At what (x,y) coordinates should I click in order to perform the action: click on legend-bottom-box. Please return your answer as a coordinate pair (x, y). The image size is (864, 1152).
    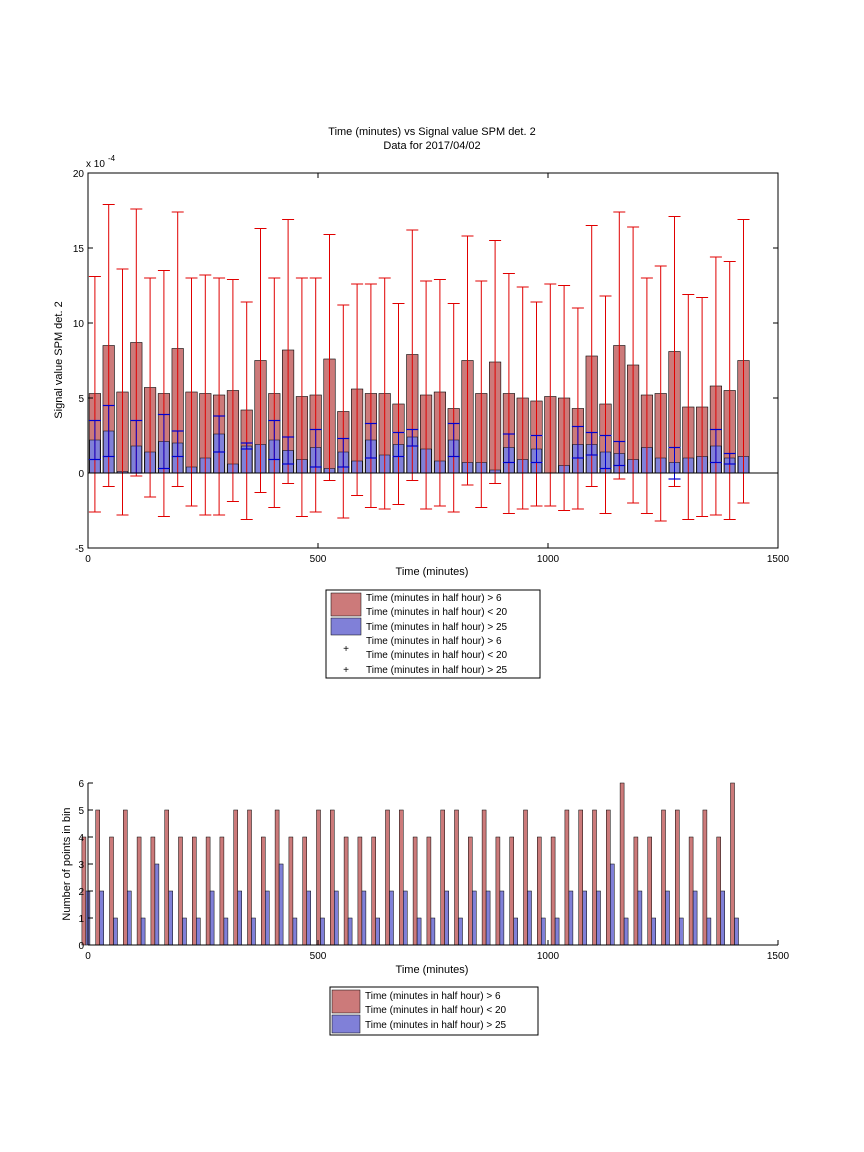
    Looking at the image, I should click on (434, 1011).